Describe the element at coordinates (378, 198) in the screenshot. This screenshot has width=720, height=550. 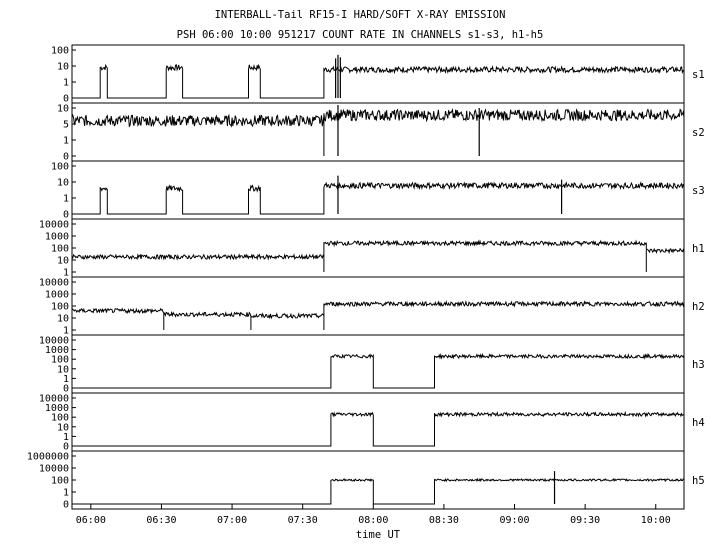
I see `series-s3` at that location.